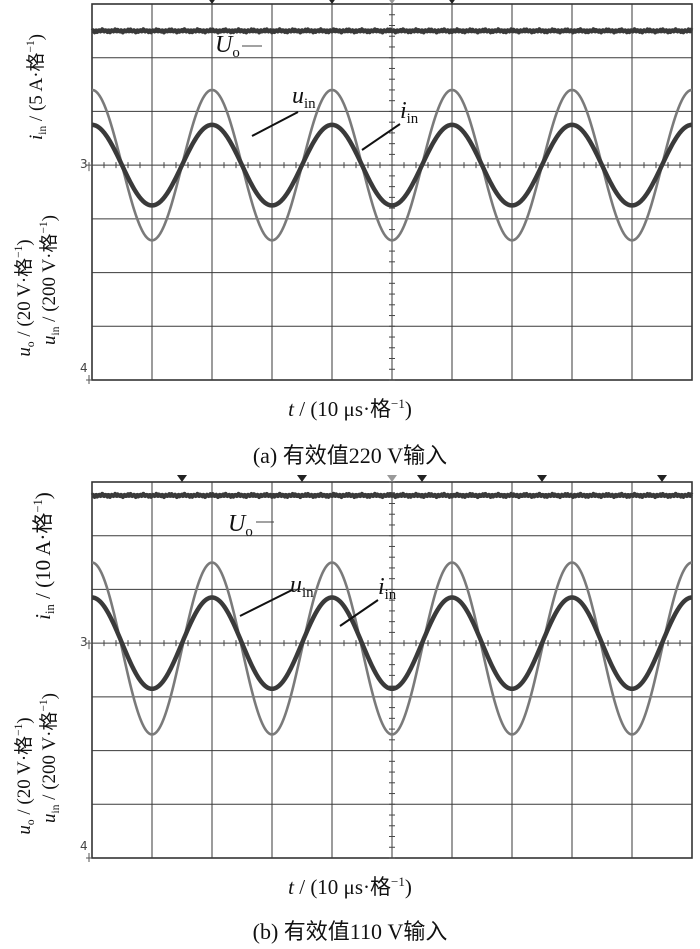 The image size is (700, 949). I want to click on x-axis-label-b: t / (10 μs·格−1), so click(350, 886).